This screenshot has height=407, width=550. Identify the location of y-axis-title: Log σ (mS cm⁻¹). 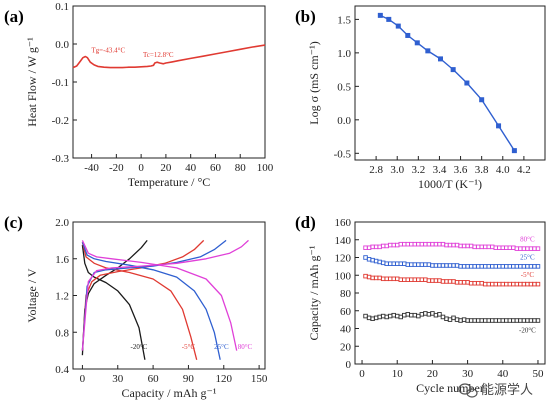
(314, 82).